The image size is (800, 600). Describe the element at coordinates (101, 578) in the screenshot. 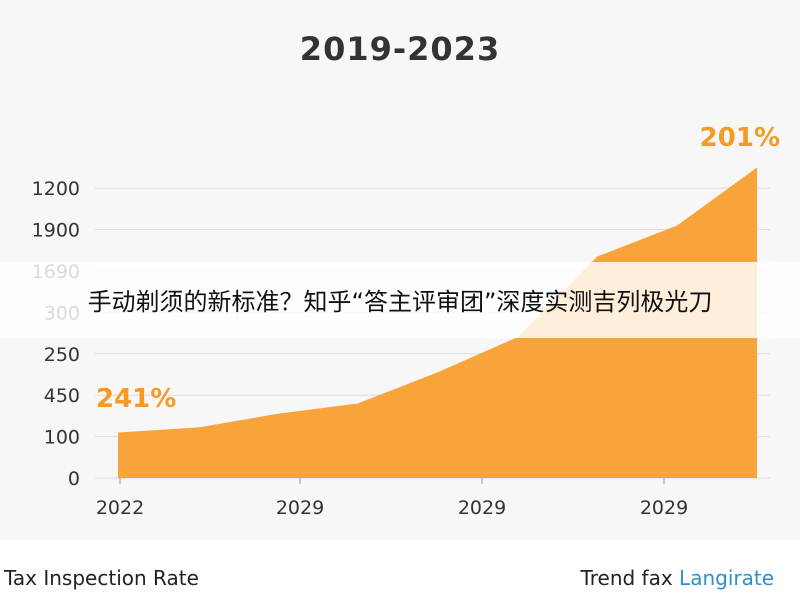

I see `footer-left-label: Tax Inspection Rate` at that location.